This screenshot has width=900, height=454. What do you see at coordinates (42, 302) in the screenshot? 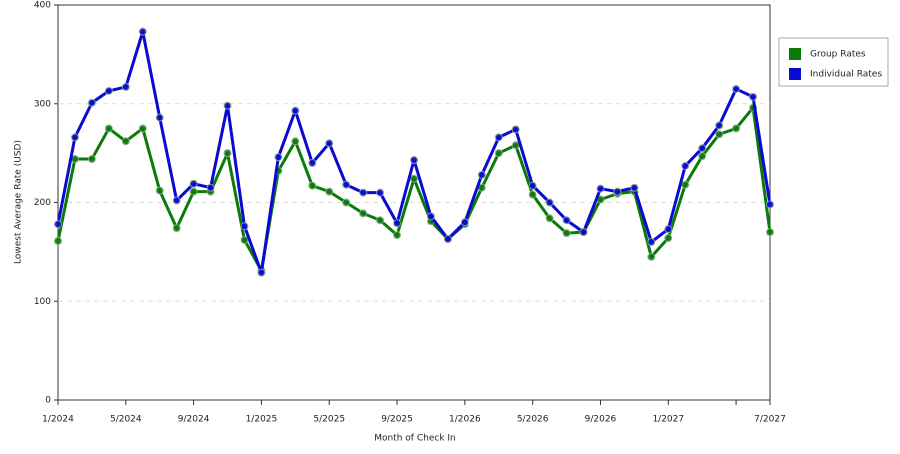
I see `y-tick-label: 100` at bounding box center [42, 302].